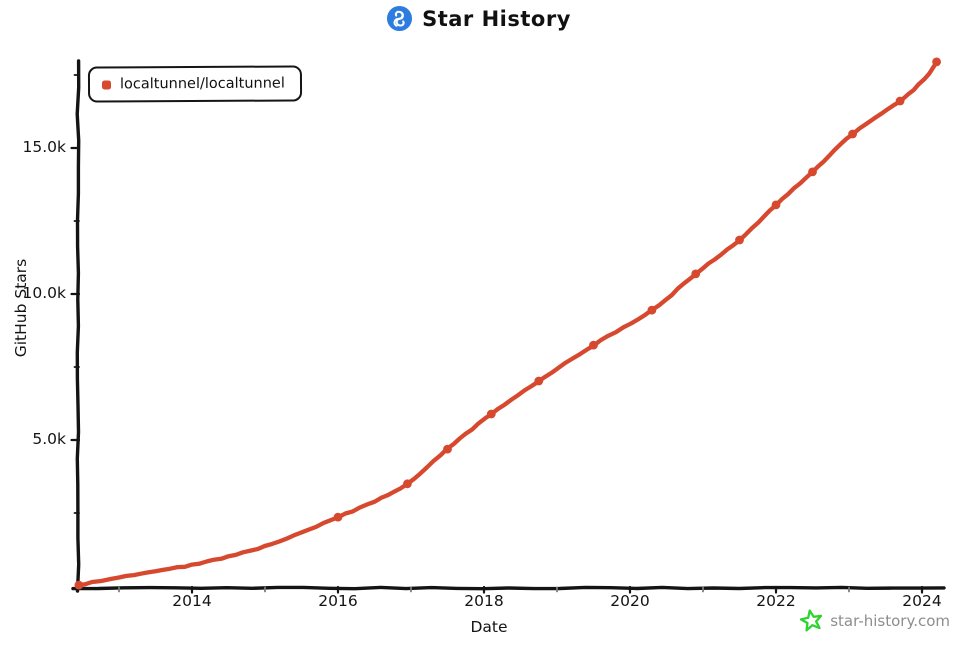 This screenshot has width=957, height=645. Describe the element at coordinates (489, 627) in the screenshot. I see `x-axis-title: Date` at that location.